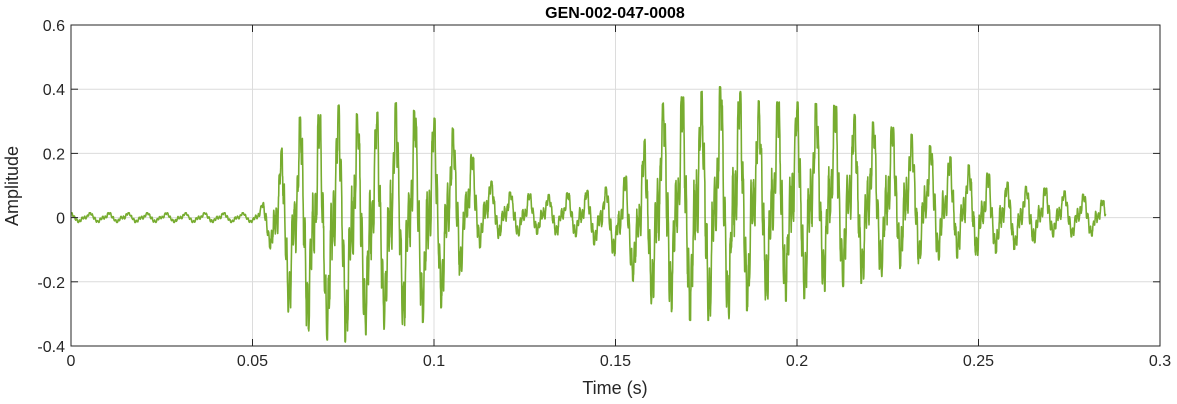 The height and width of the screenshot is (404, 1177). I want to click on x-tick-label: 0.2, so click(797, 361).